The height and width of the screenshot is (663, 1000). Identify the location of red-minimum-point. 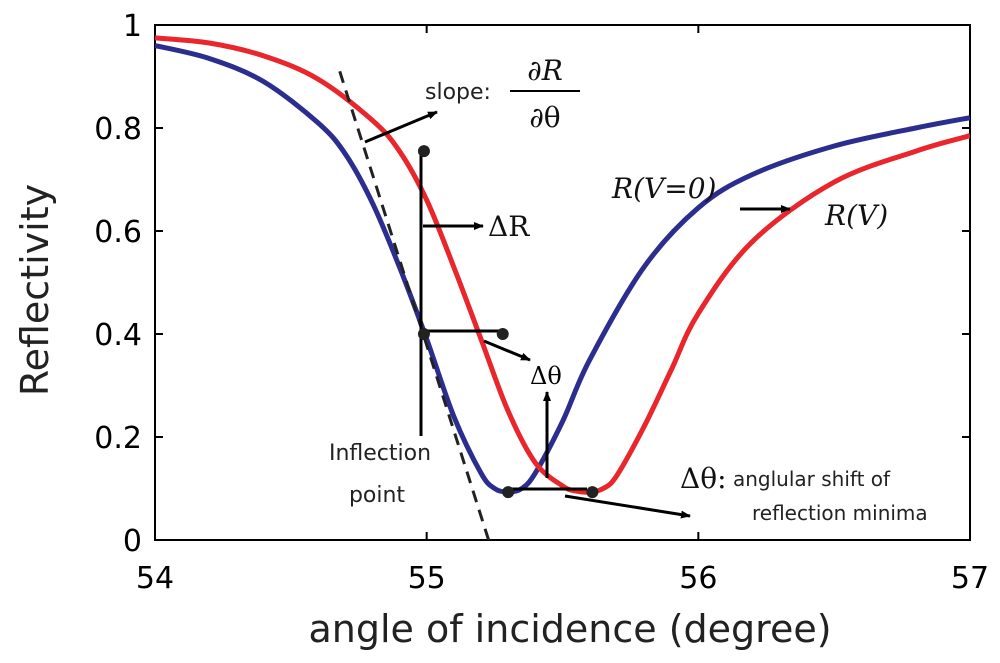
(592, 492).